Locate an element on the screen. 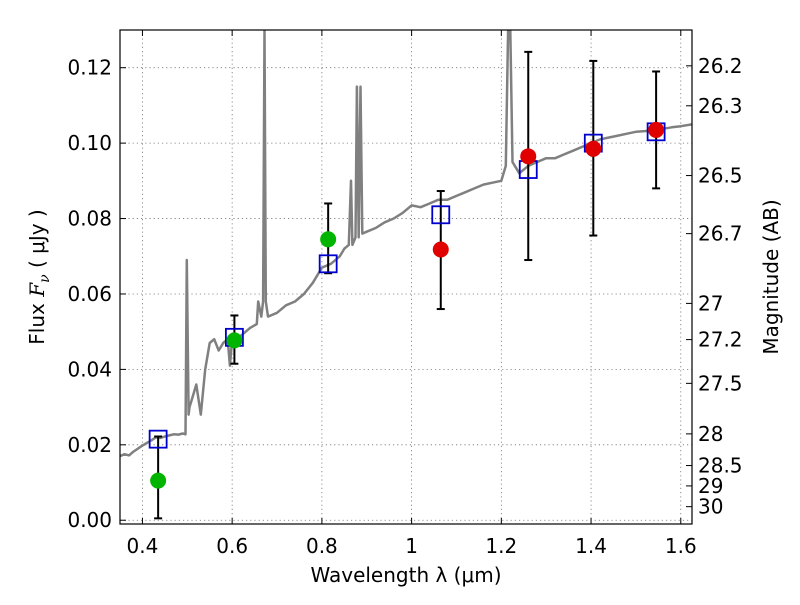 The height and width of the screenshot is (605, 800). y-axis-title-flux: Flux is located at coordinates (37, 321).